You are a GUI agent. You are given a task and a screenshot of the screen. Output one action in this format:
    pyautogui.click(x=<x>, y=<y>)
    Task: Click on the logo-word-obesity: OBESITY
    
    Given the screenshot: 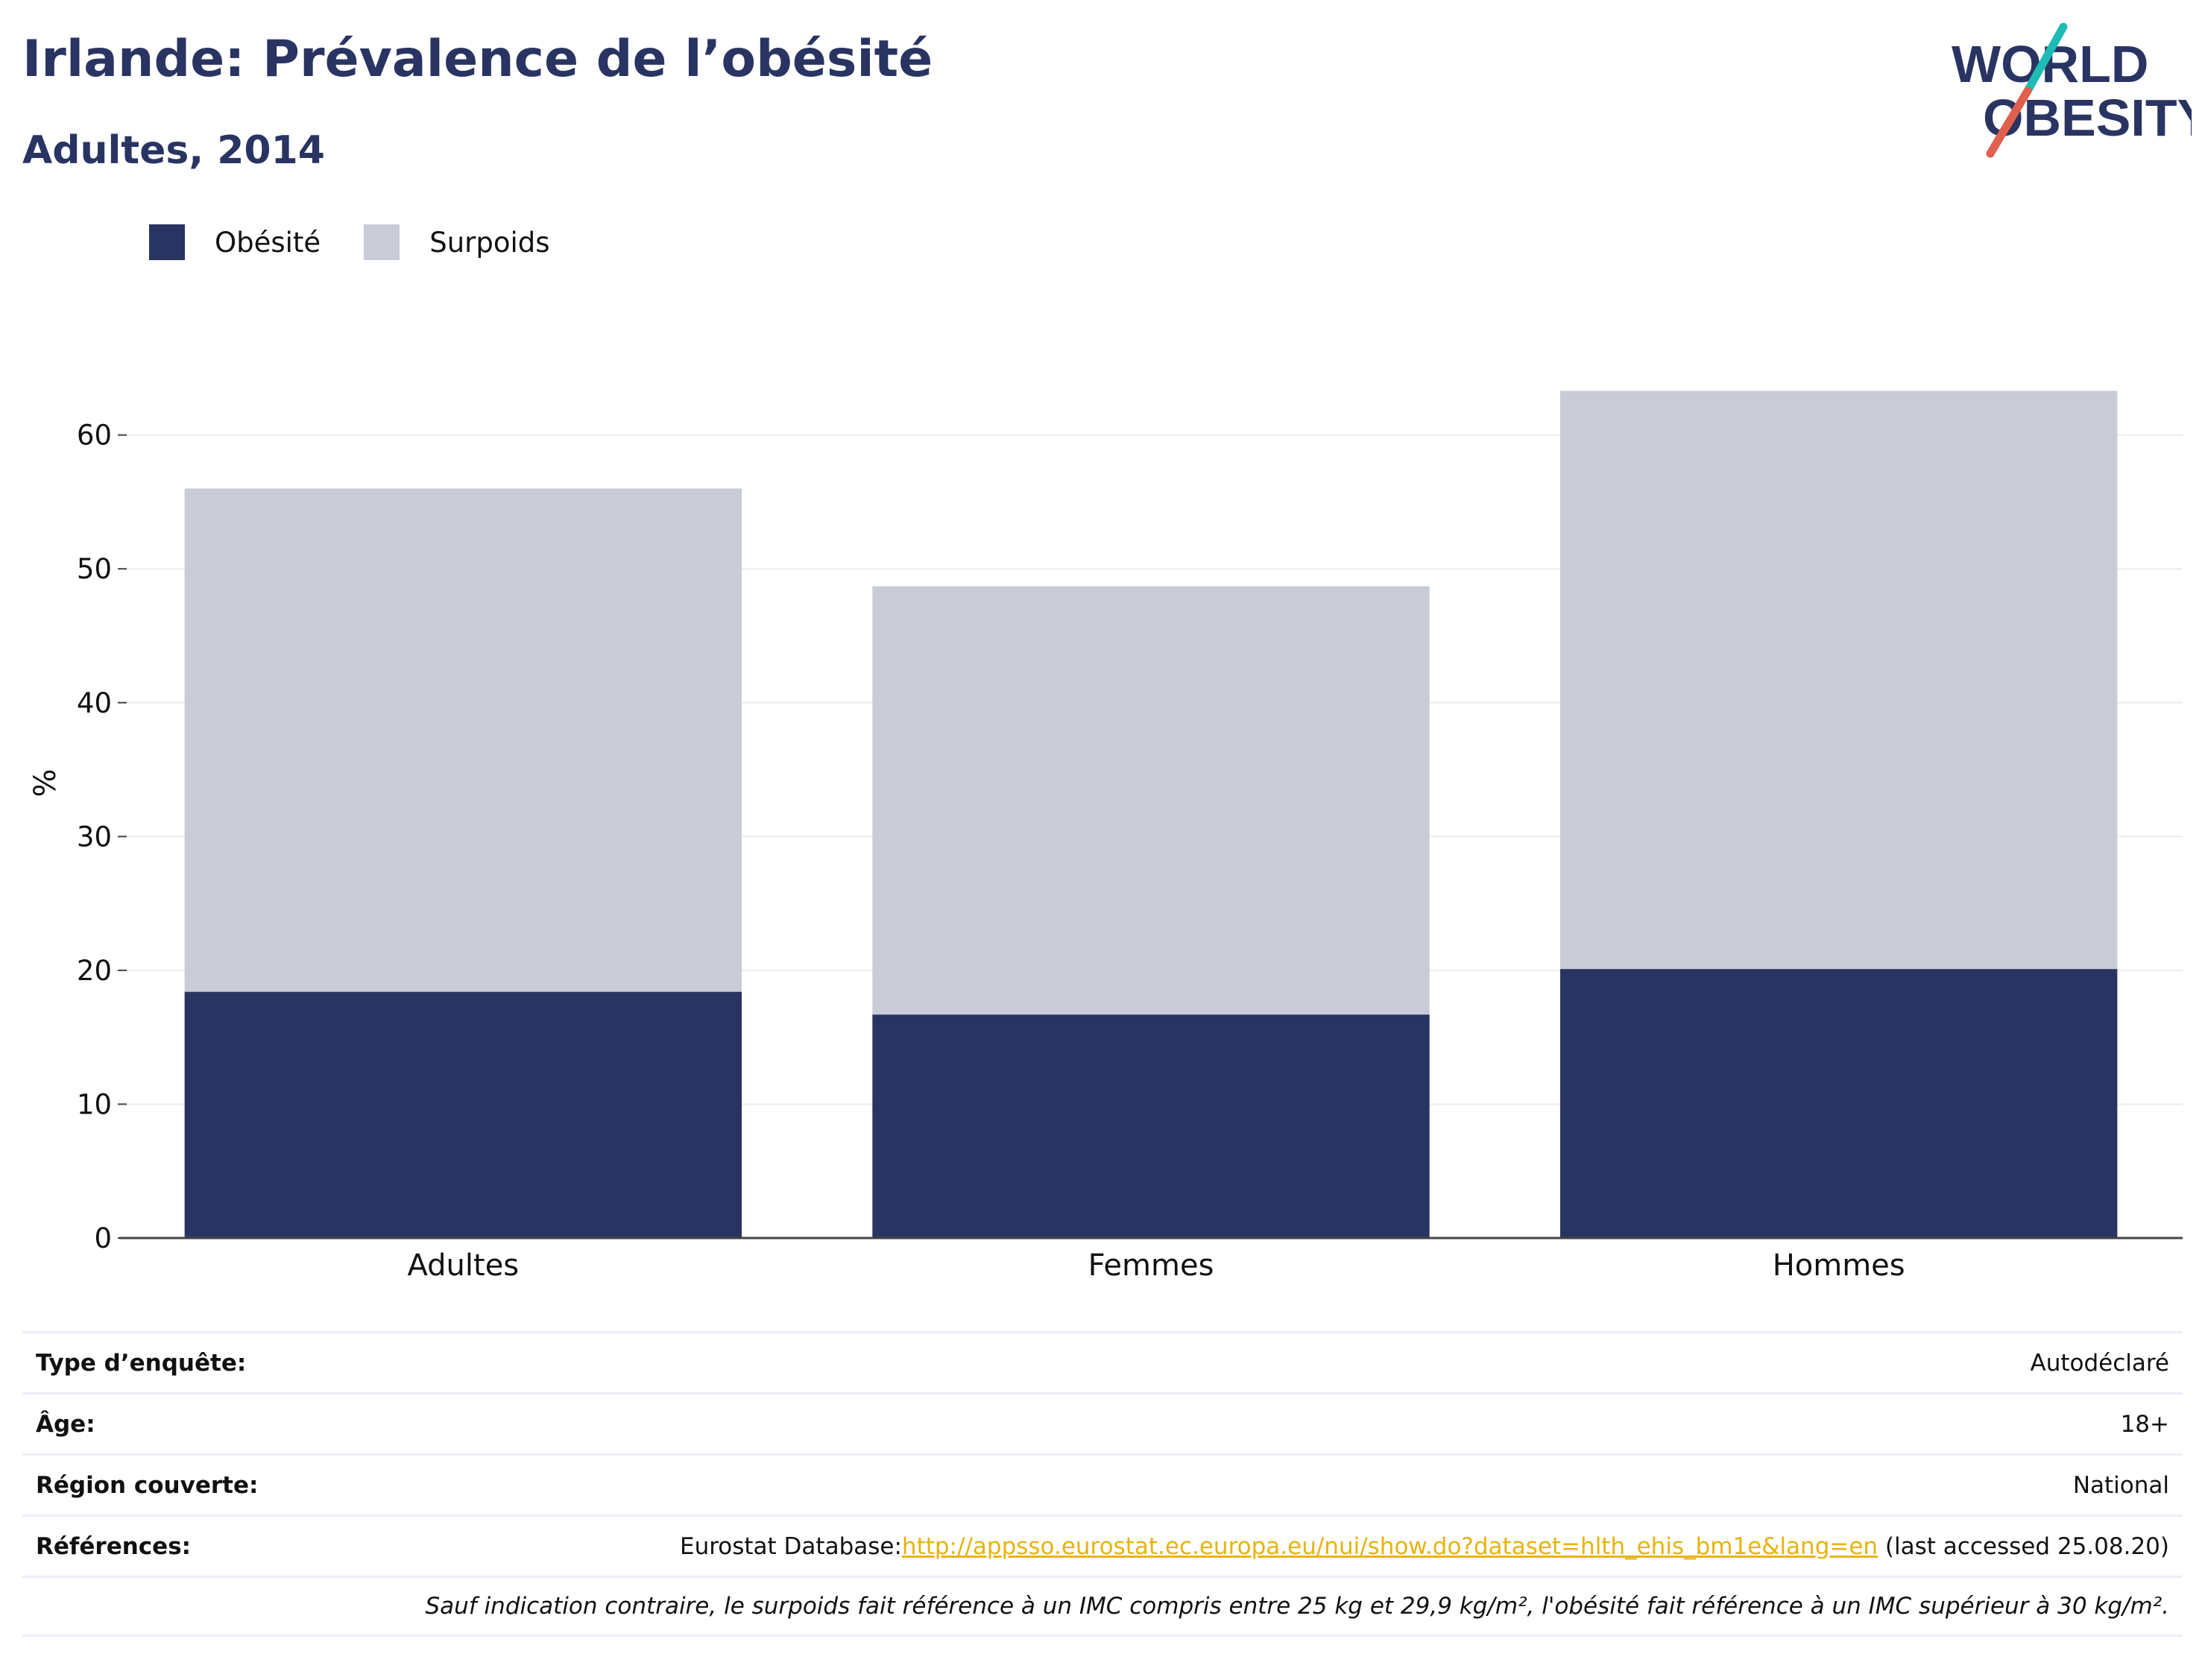 What is the action you would take?
    pyautogui.click(x=2087, y=118)
    